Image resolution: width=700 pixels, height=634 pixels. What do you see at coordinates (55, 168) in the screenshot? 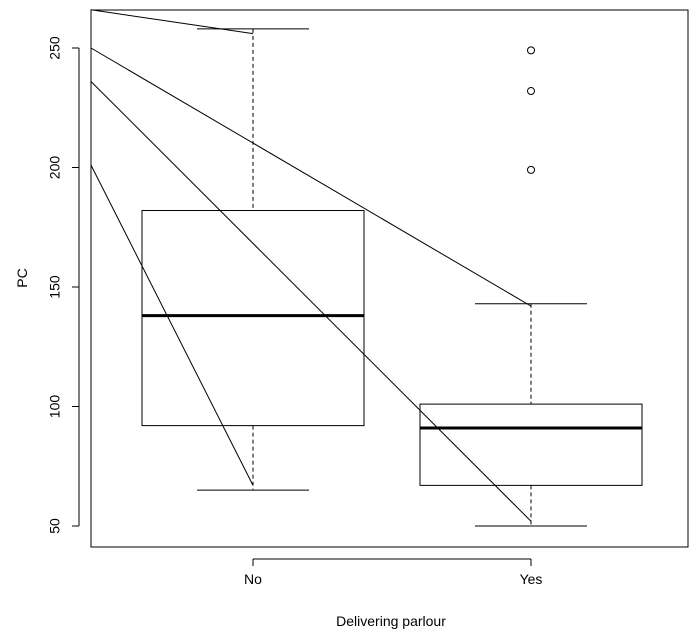
I see `y-tick-label: 200` at bounding box center [55, 168].